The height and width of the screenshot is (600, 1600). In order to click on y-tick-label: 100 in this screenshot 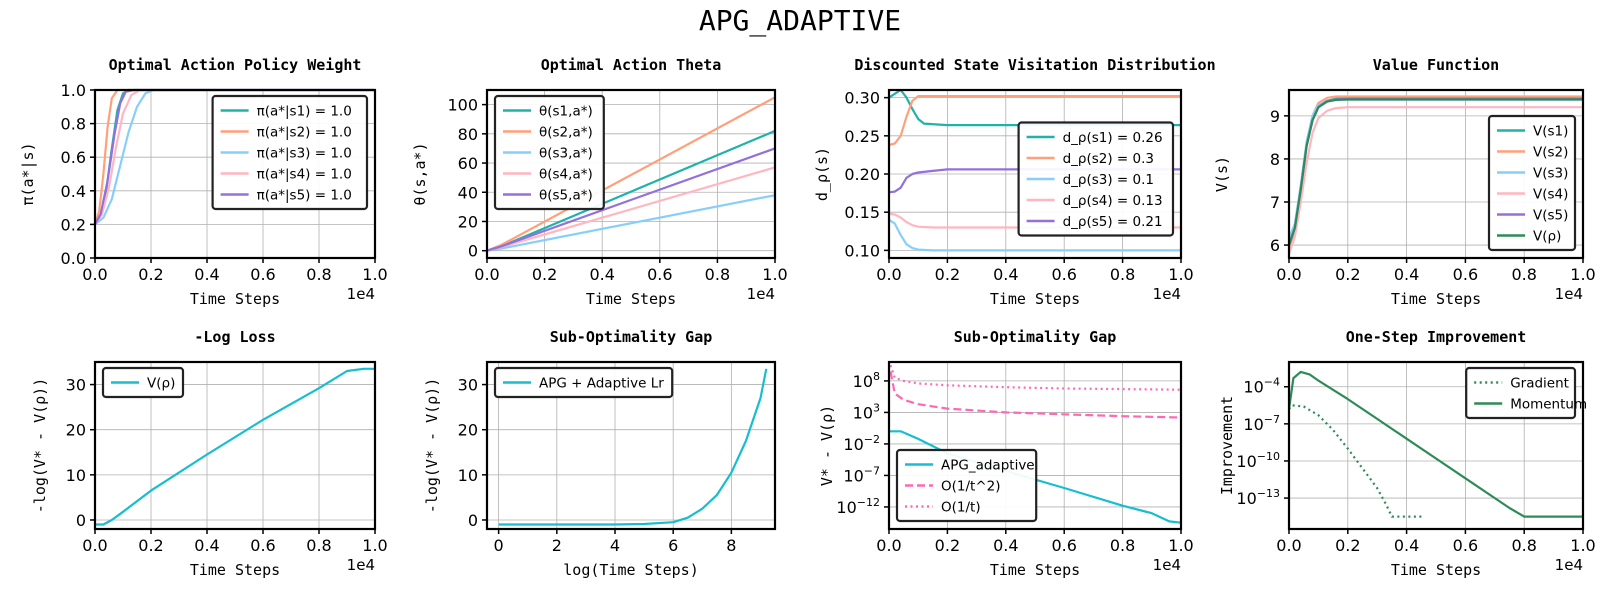, I will do `click(462, 105)`.